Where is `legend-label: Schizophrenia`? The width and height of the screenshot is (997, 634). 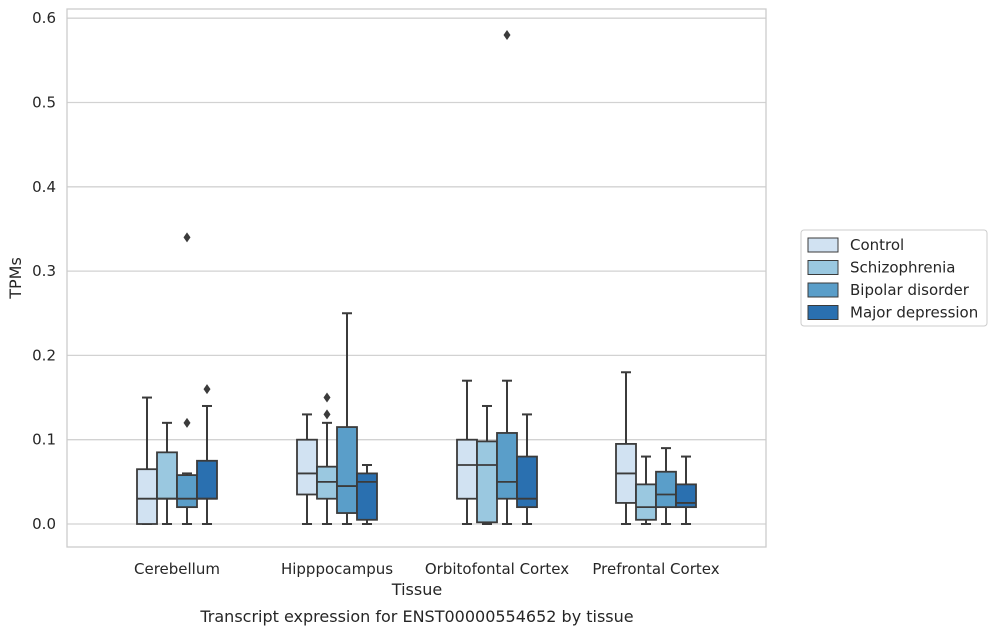 legend-label: Schizophrenia is located at coordinates (902, 268).